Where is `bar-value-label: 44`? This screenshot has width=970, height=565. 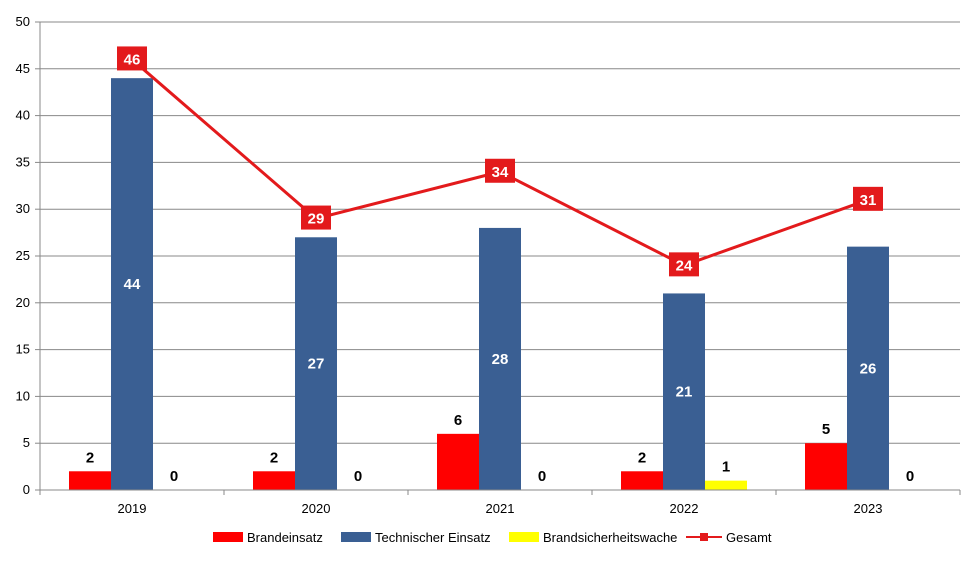 bar-value-label: 44 is located at coordinates (132, 284).